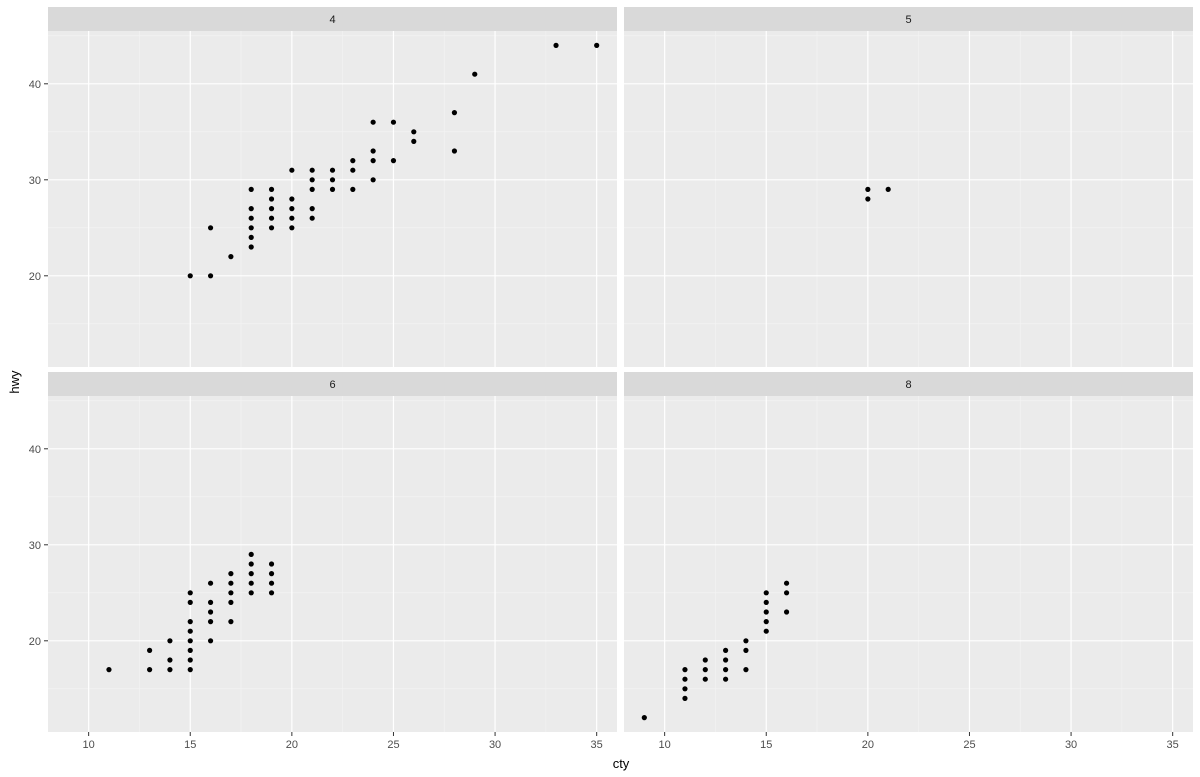 This screenshot has width=1200, height=777. Describe the element at coordinates (621, 763) in the screenshot. I see `x-axis-title: cty` at that location.